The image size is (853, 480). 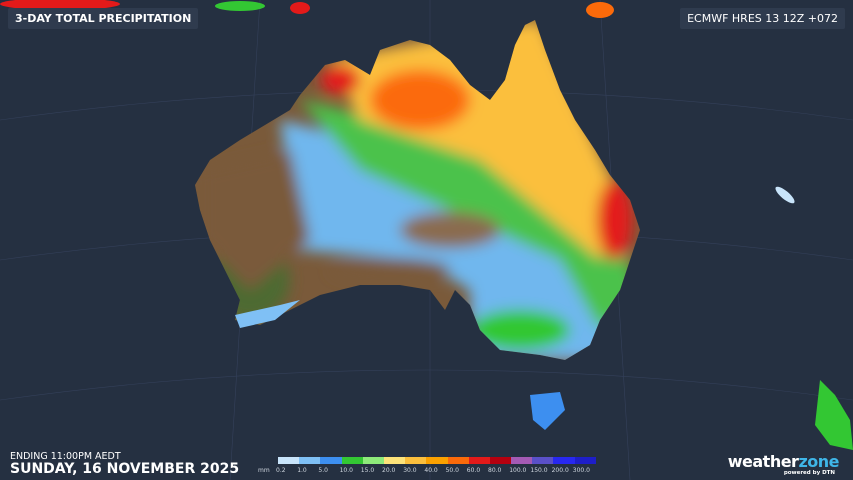 I want to click on tasmania, so click(x=547, y=411).